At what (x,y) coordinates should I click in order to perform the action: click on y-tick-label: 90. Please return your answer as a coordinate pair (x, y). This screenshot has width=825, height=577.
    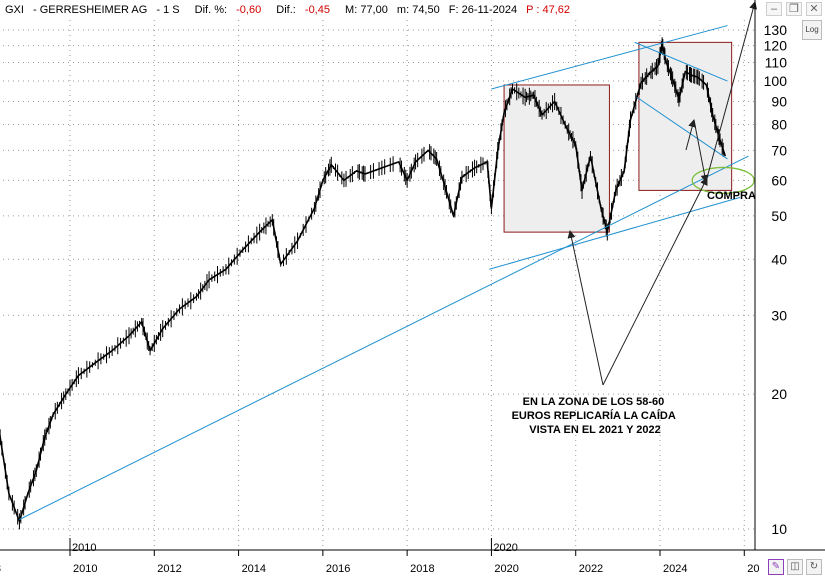
    Looking at the image, I should click on (779, 102).